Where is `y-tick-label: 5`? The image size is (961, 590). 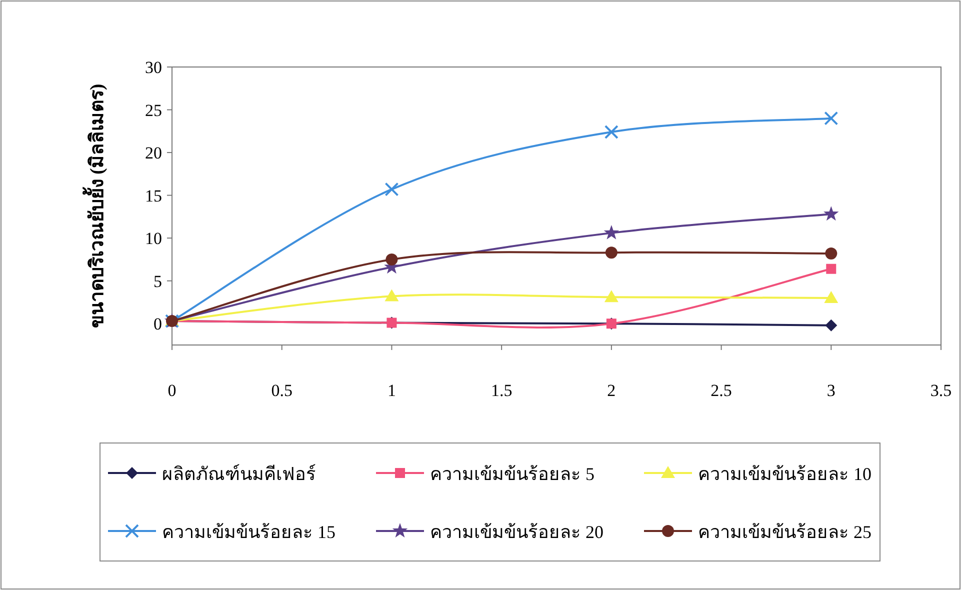
y-tick-label: 5 is located at coordinates (158, 281).